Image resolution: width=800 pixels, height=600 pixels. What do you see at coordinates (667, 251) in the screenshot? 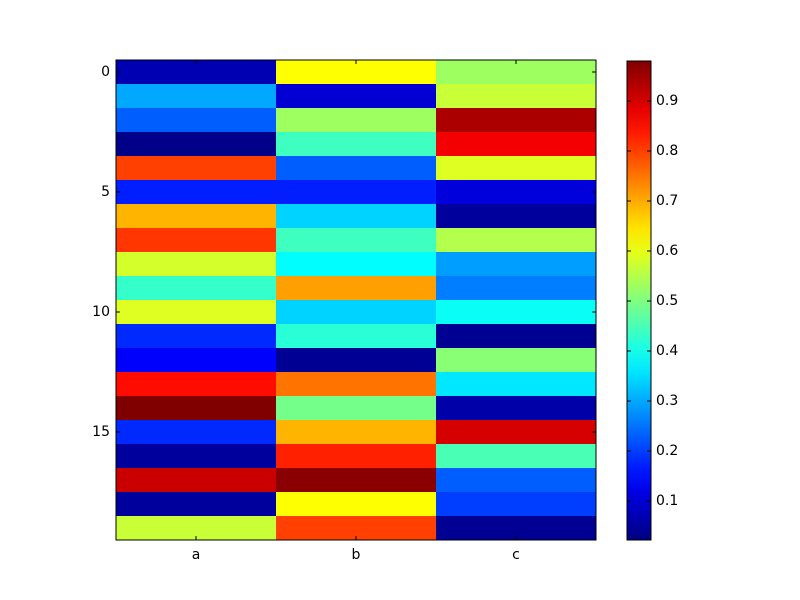
I see `colorbar-tick-label: 0.6` at bounding box center [667, 251].